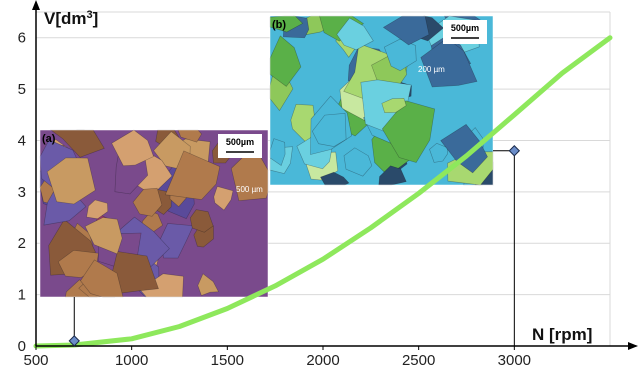 This screenshot has width=643, height=387. Describe the element at coordinates (90, 15) in the screenshot. I see `y-axis-label-sup: 3` at that location.